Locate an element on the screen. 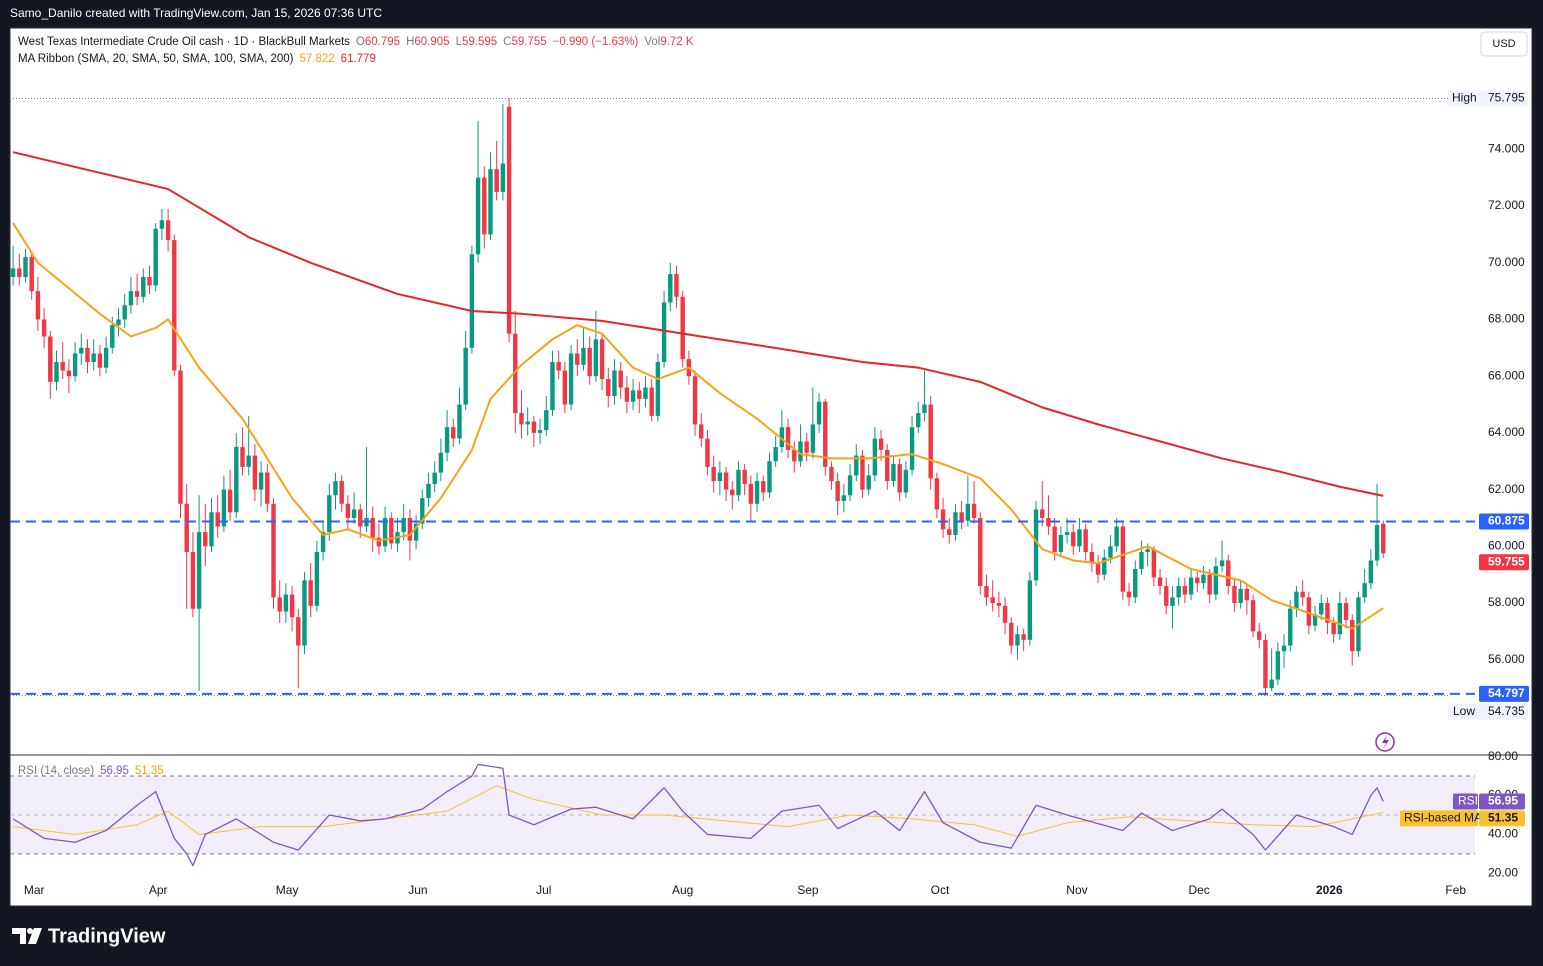  level-label: 54.797 is located at coordinates (1506, 693).